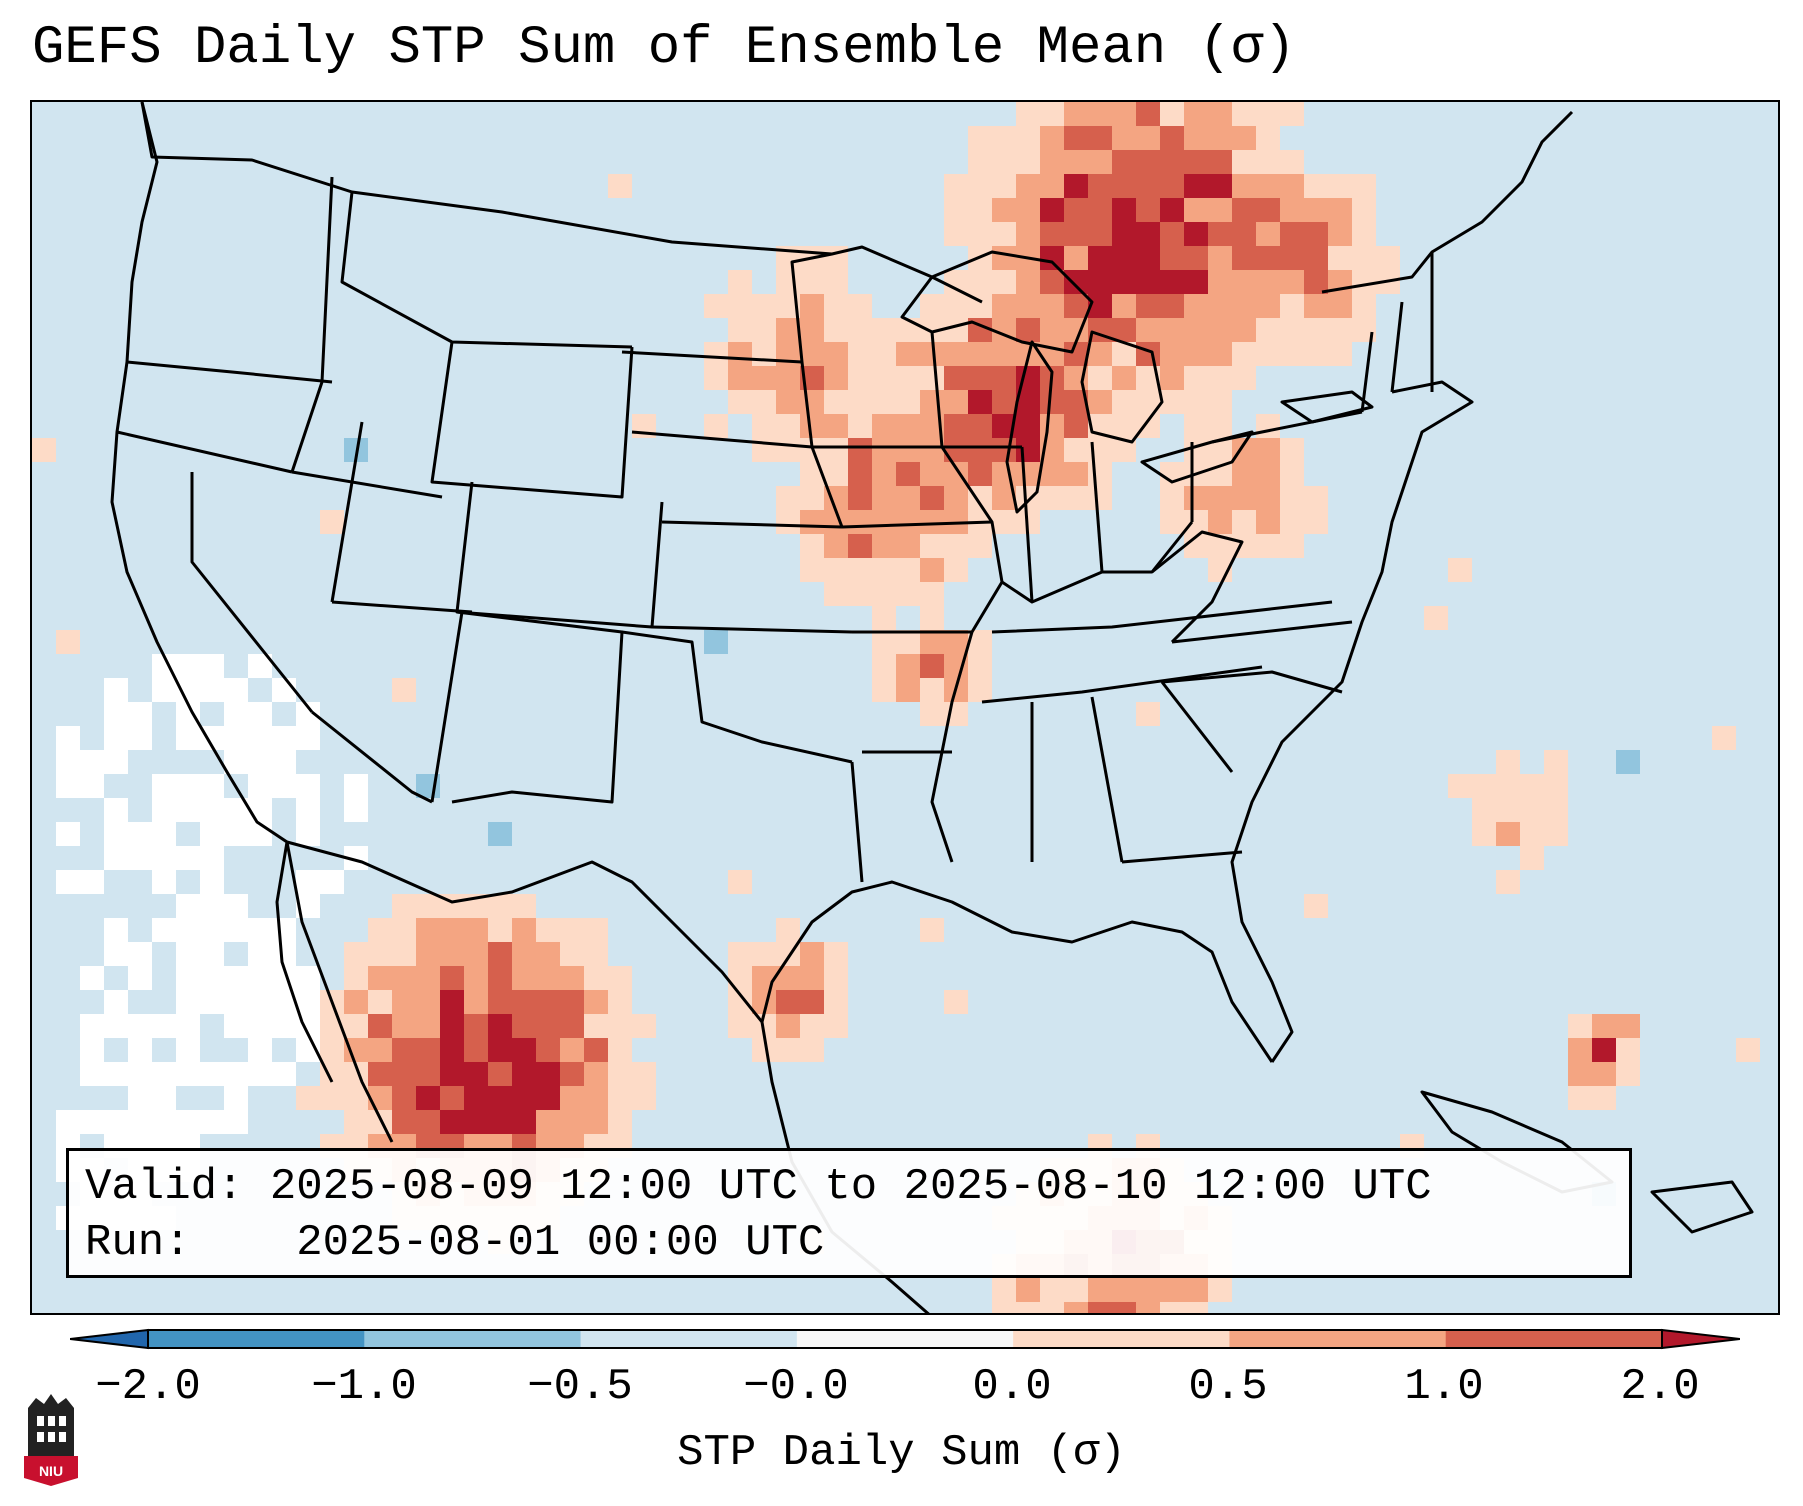  What do you see at coordinates (148, 1387) in the screenshot?
I see `colorbar-tick-label: −2.0` at bounding box center [148, 1387].